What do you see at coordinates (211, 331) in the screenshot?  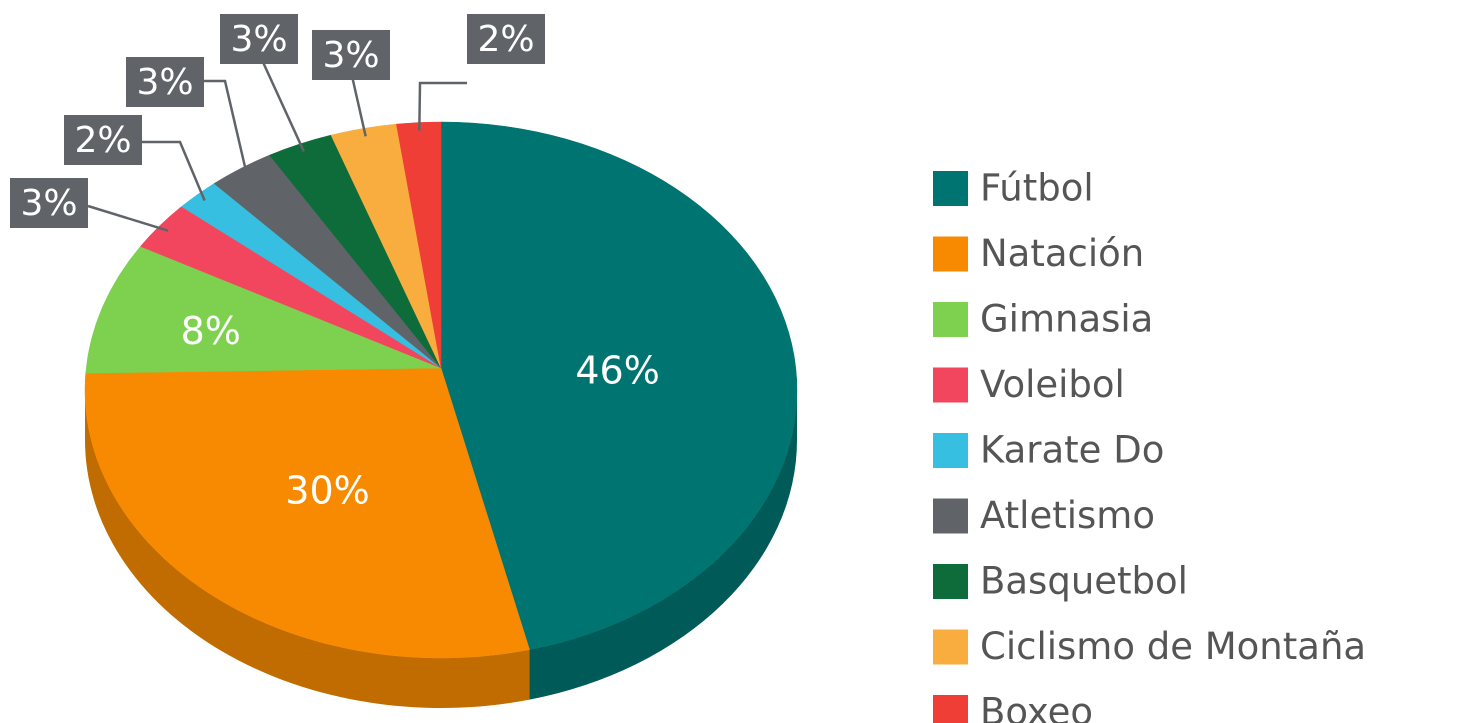 I see `data-label: 8%` at bounding box center [211, 331].